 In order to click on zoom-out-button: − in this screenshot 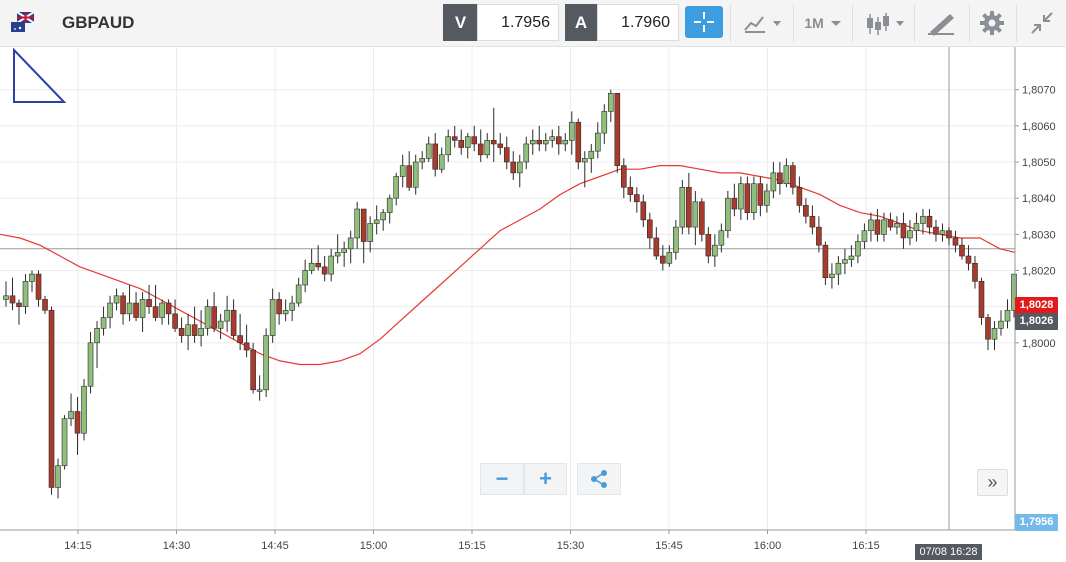, I will do `click(502, 479)`.